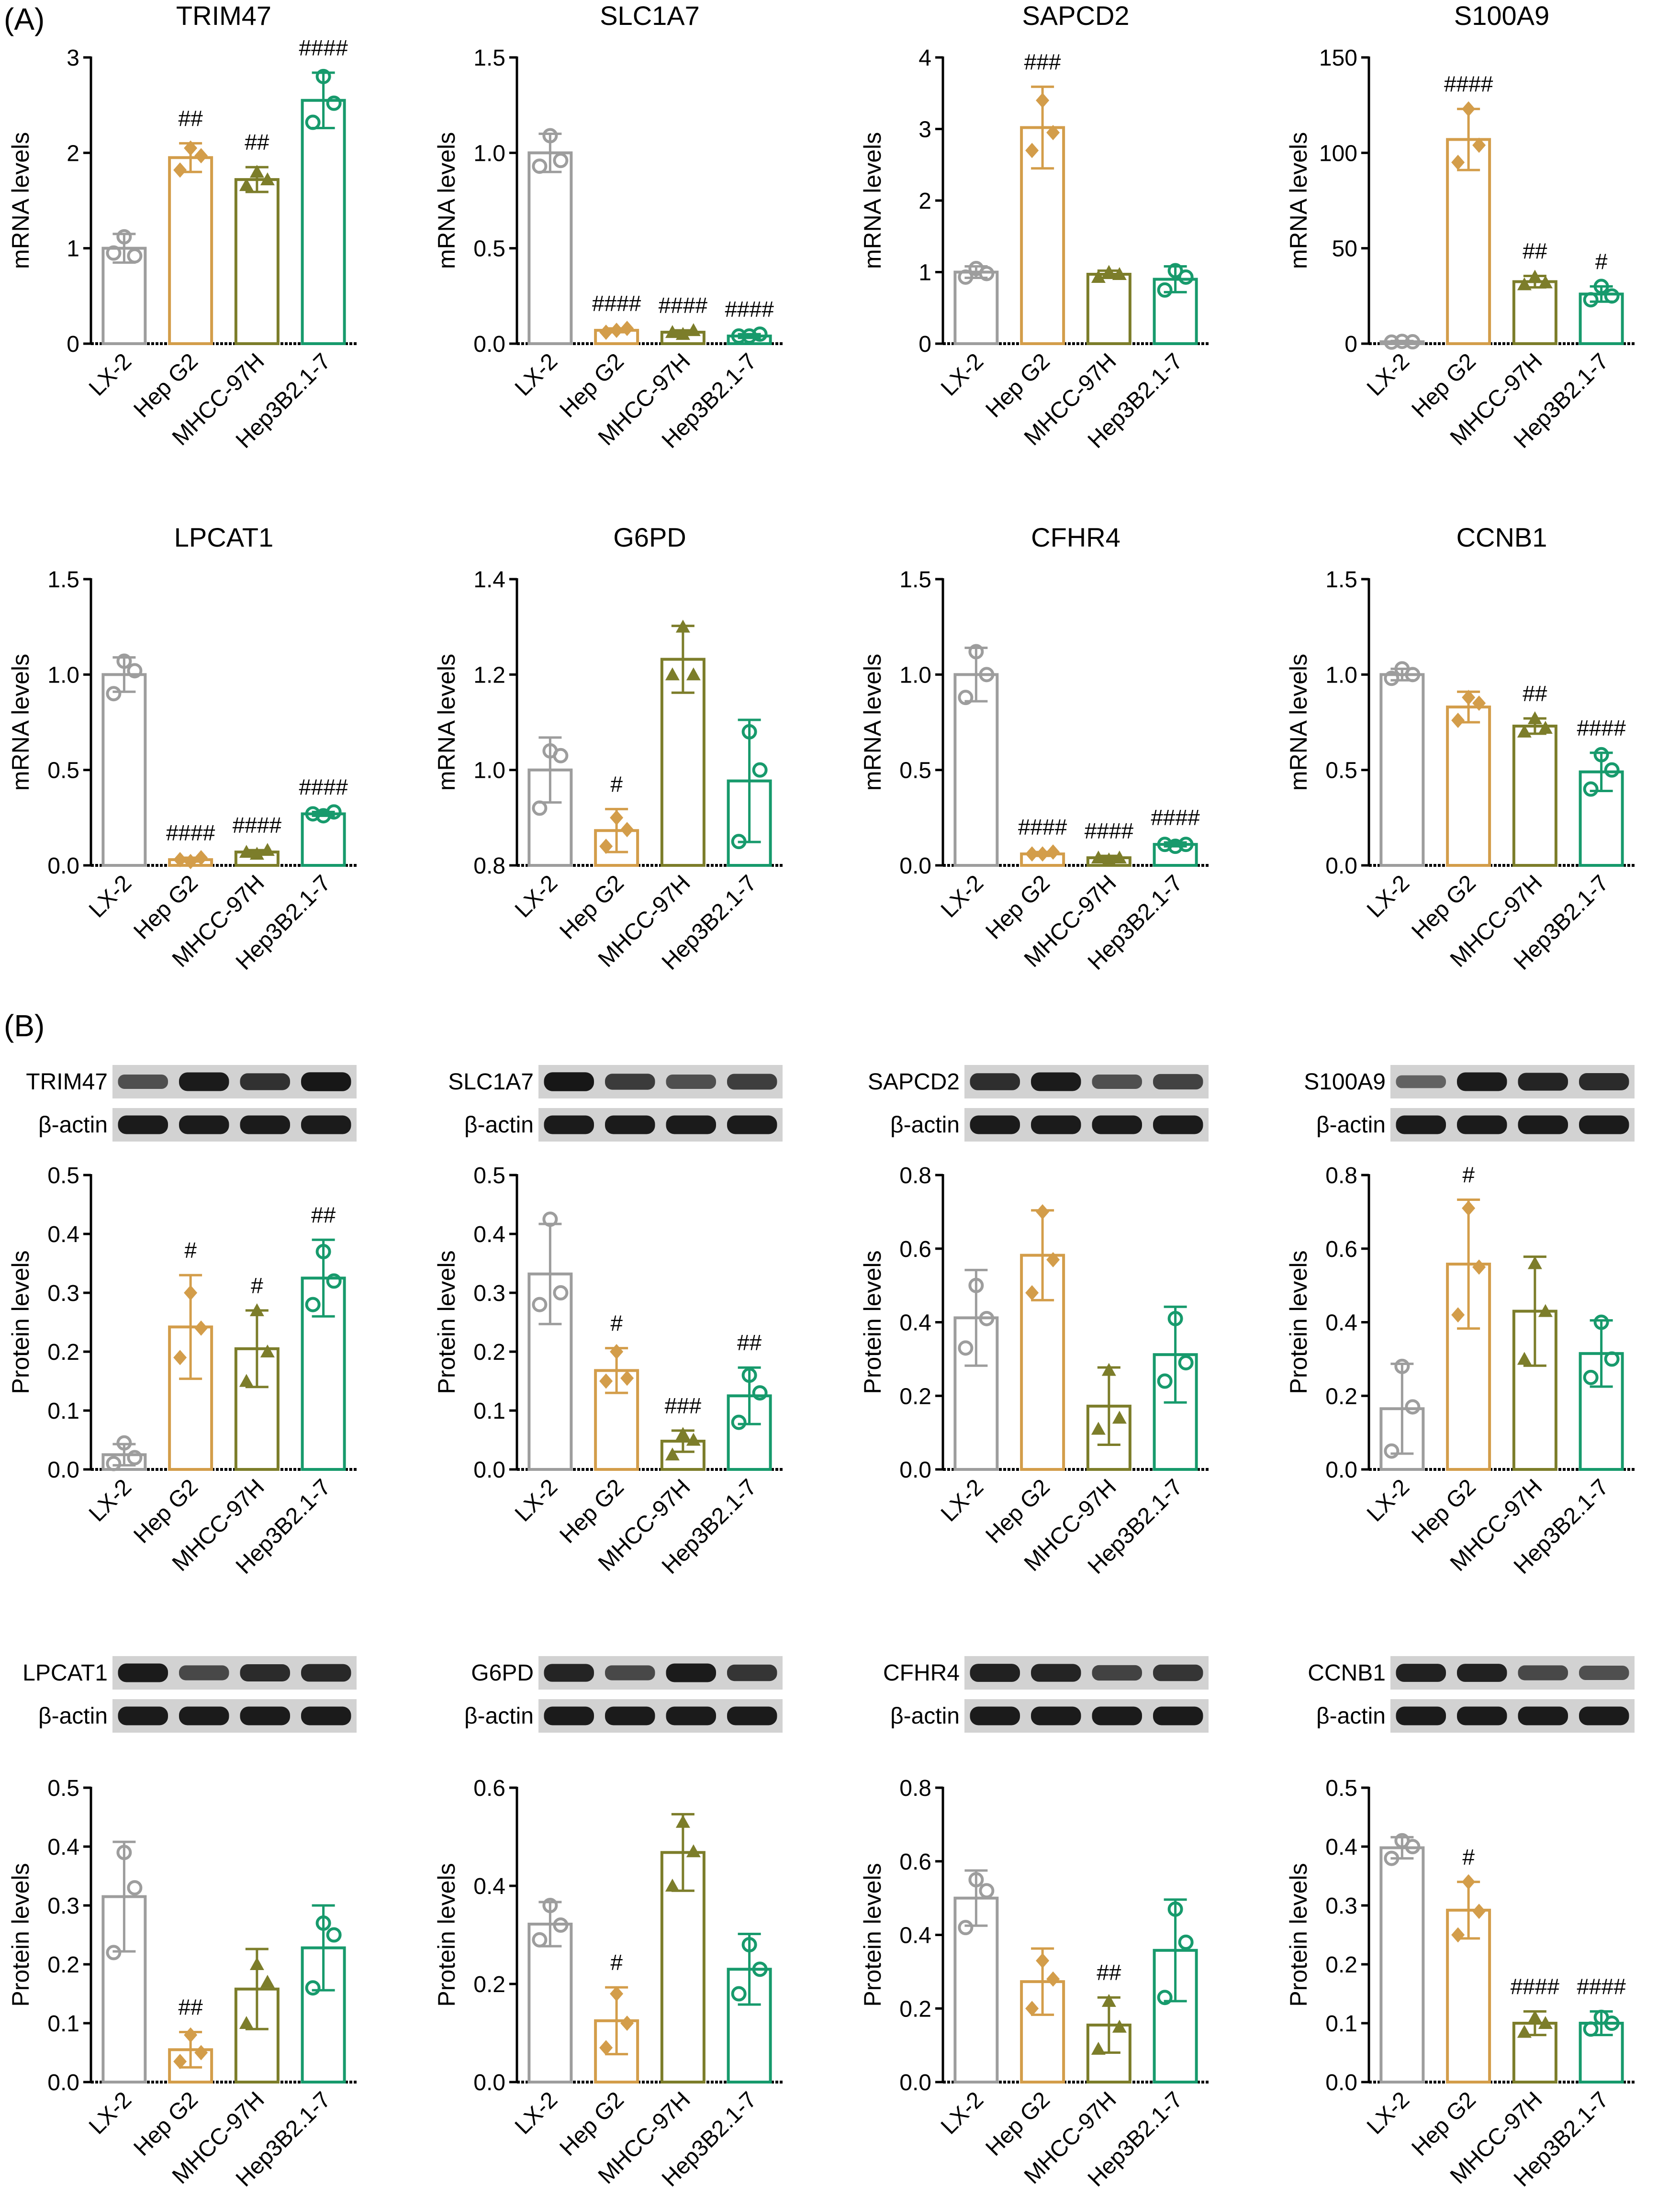  I want to click on y-tick-label-b-slc1a7-3: 0.3, so click(489, 1293).